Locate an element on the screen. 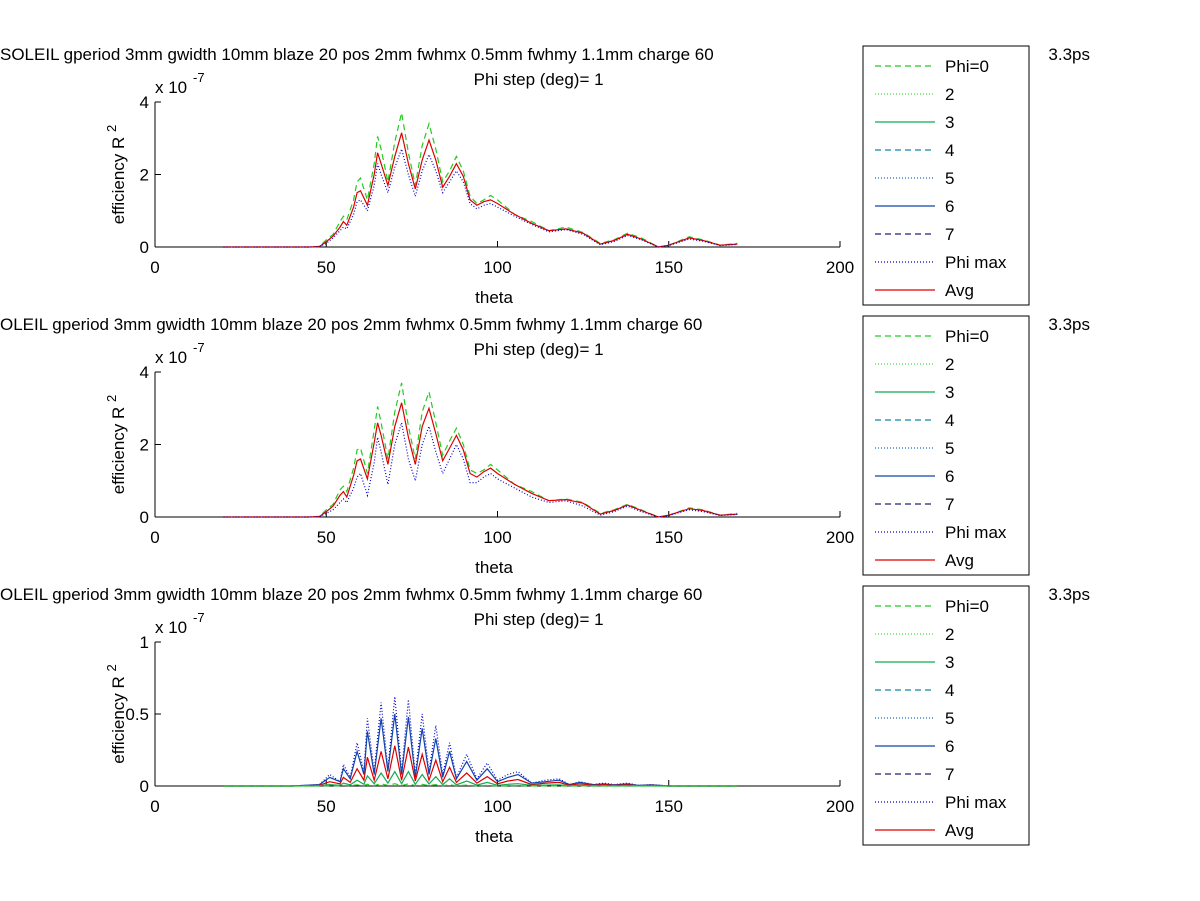 Image resolution: width=1200 pixels, height=901 pixels. y-tick-label: 0.5 is located at coordinates (137, 714).